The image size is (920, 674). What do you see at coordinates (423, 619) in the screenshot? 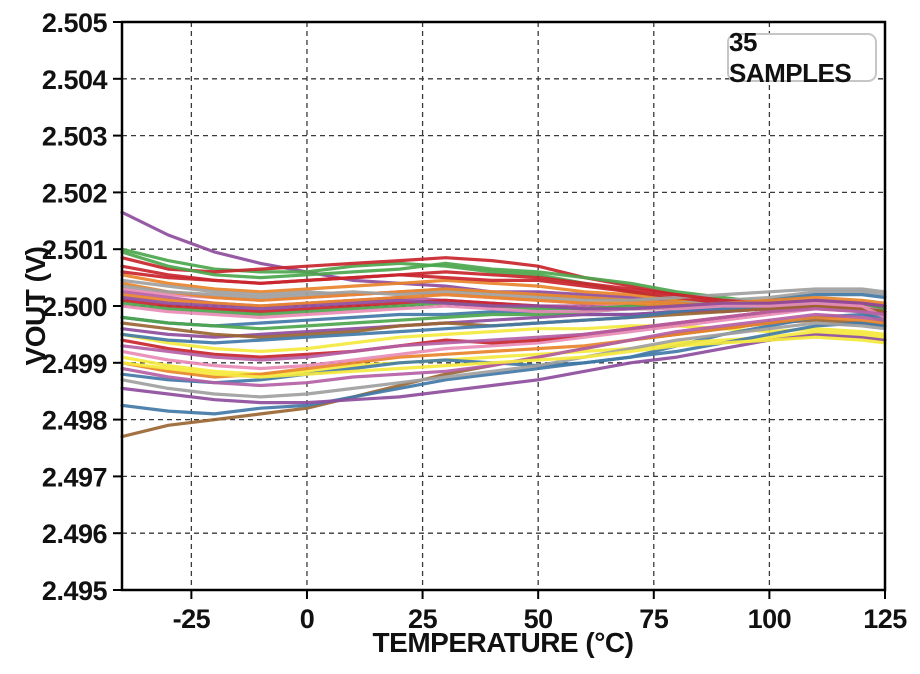
I see `x-tick-label: 25` at bounding box center [423, 619].